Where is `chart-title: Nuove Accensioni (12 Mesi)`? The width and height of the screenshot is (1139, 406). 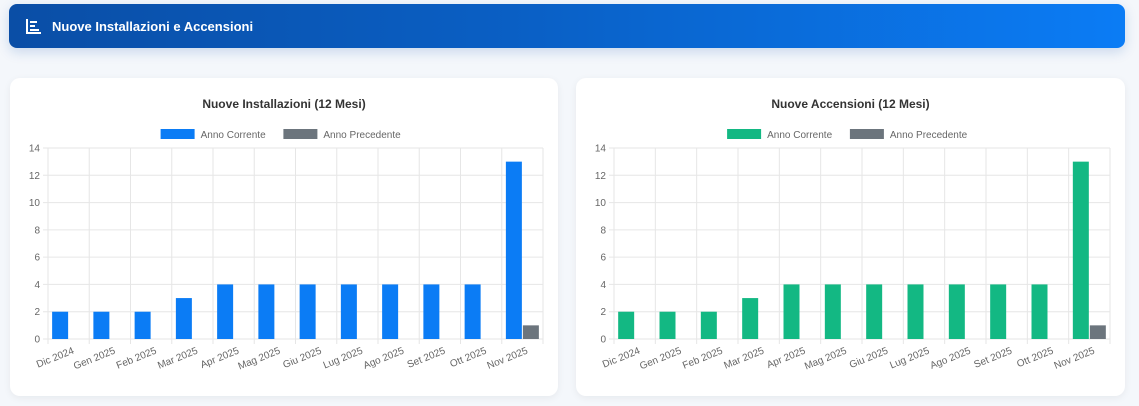 chart-title: Nuove Accensioni (12 Mesi) is located at coordinates (850, 104).